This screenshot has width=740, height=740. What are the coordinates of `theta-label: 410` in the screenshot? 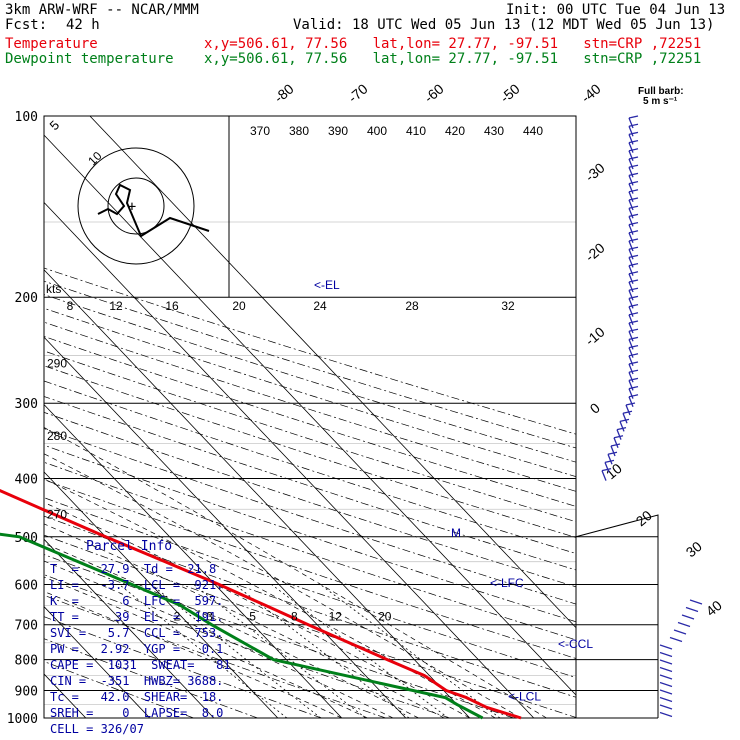 It's located at (416, 131).